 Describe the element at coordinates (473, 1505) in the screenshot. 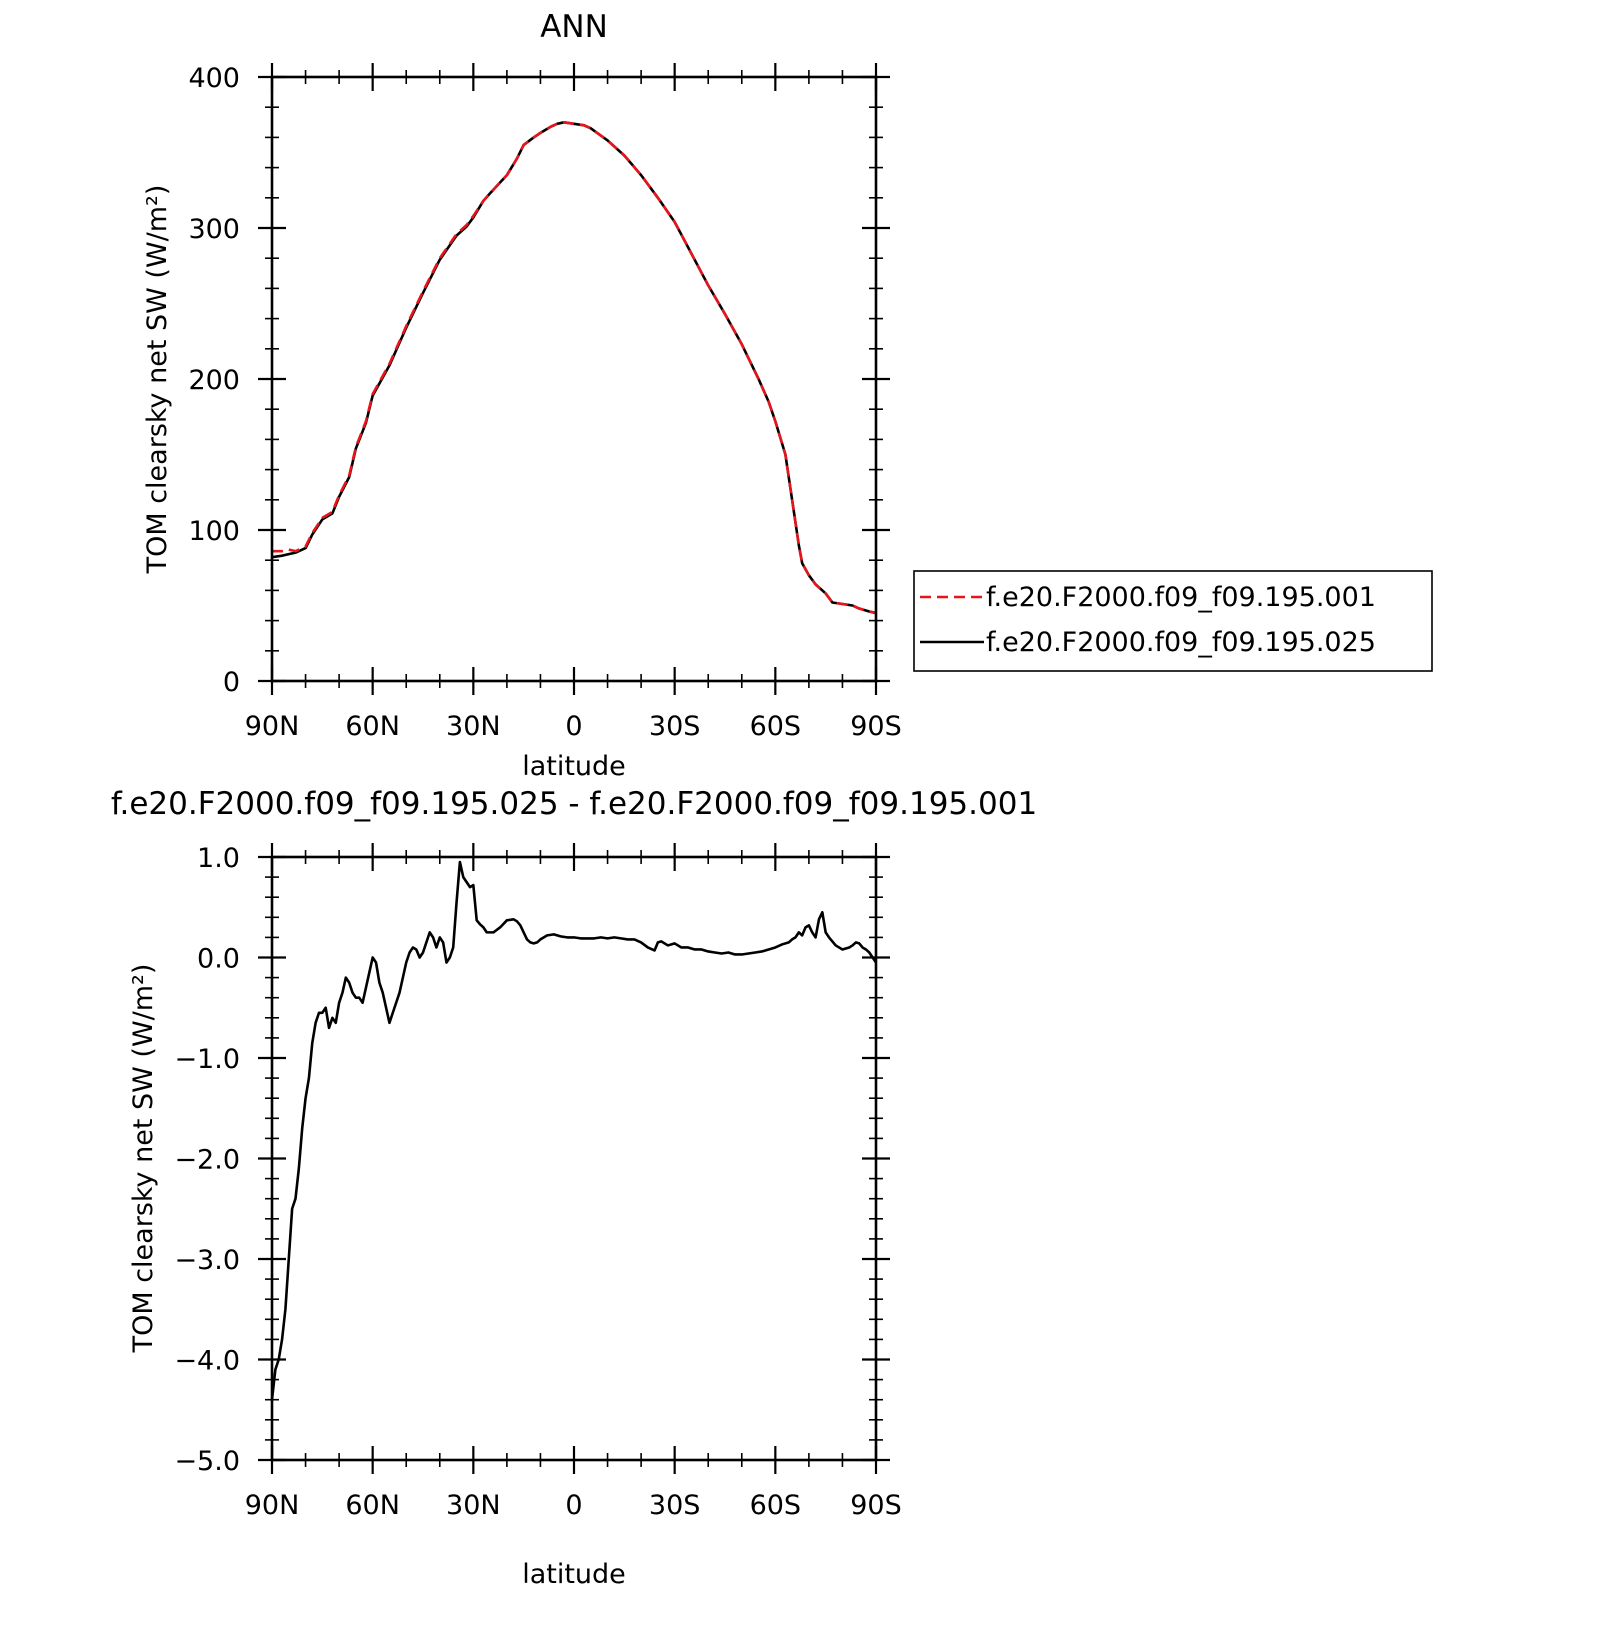

I see `bottom-x-tick-label: 30N` at that location.